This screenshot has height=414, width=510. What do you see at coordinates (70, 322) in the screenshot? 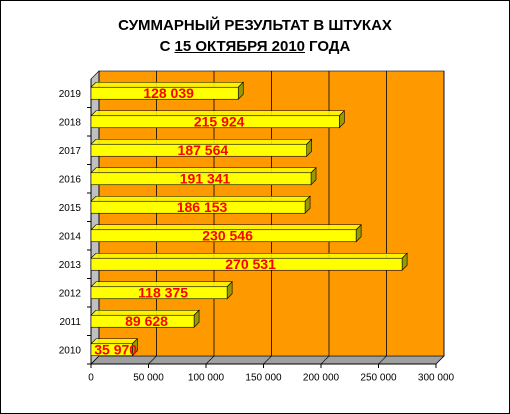
I see `y-tick-label: 2011` at bounding box center [70, 322].